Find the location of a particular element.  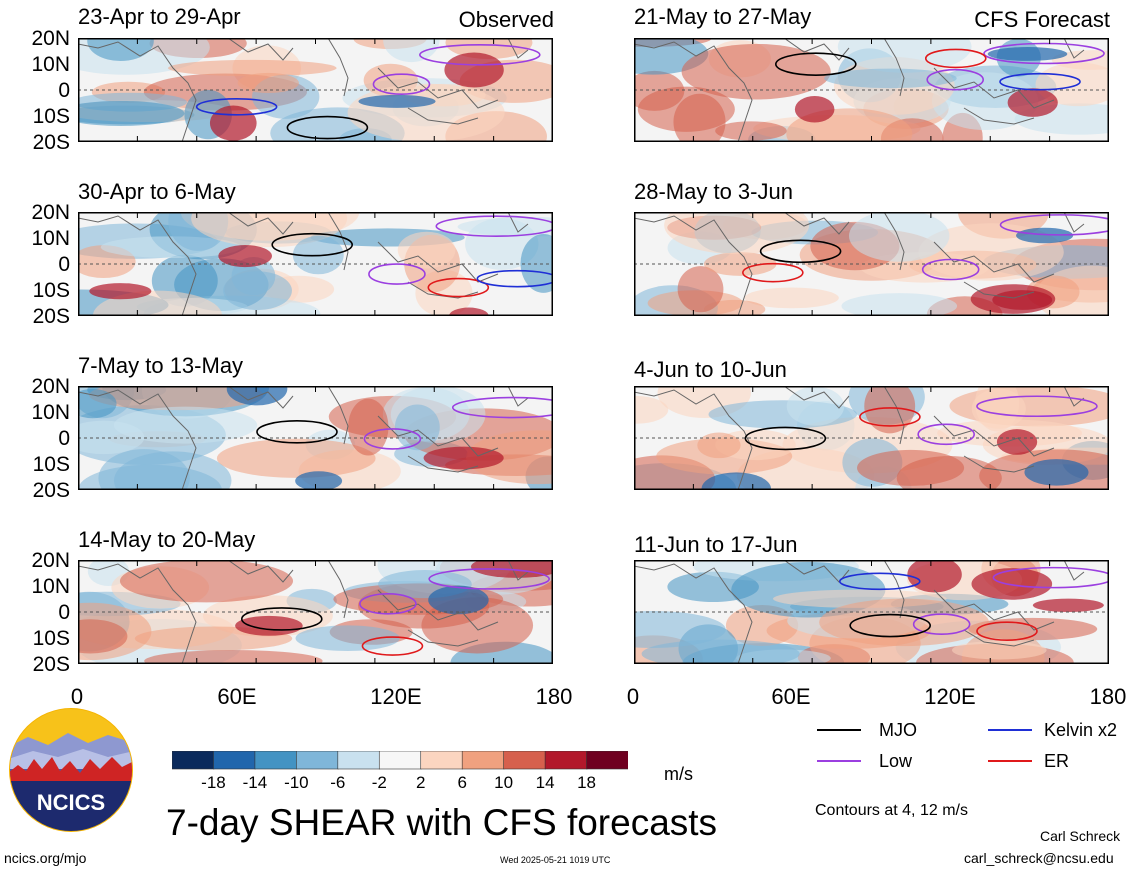

colorbar-tick-label: 18 is located at coordinates (586, 782).